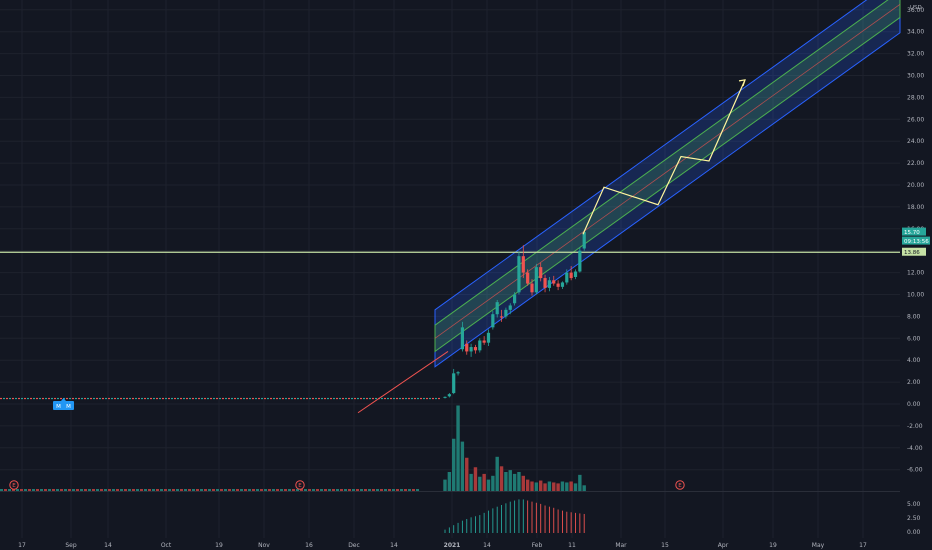 This screenshot has width=932, height=550. Describe the element at coordinates (915, 119) in the screenshot. I see `price-tick-label: 26.00` at that location.